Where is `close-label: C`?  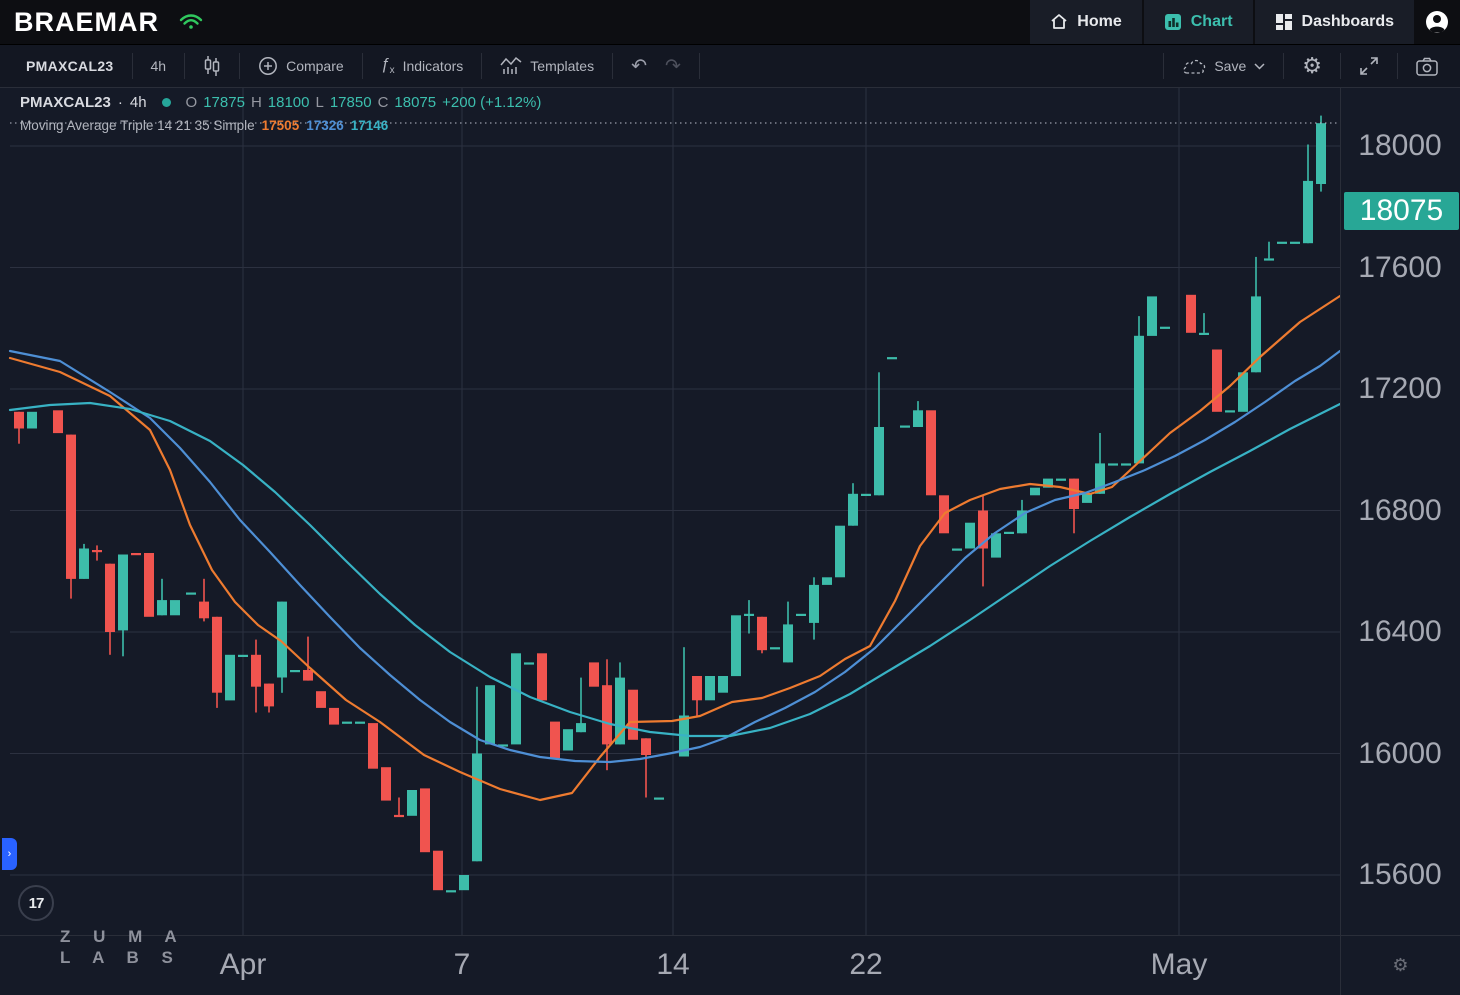
close-label: C is located at coordinates (383, 102).